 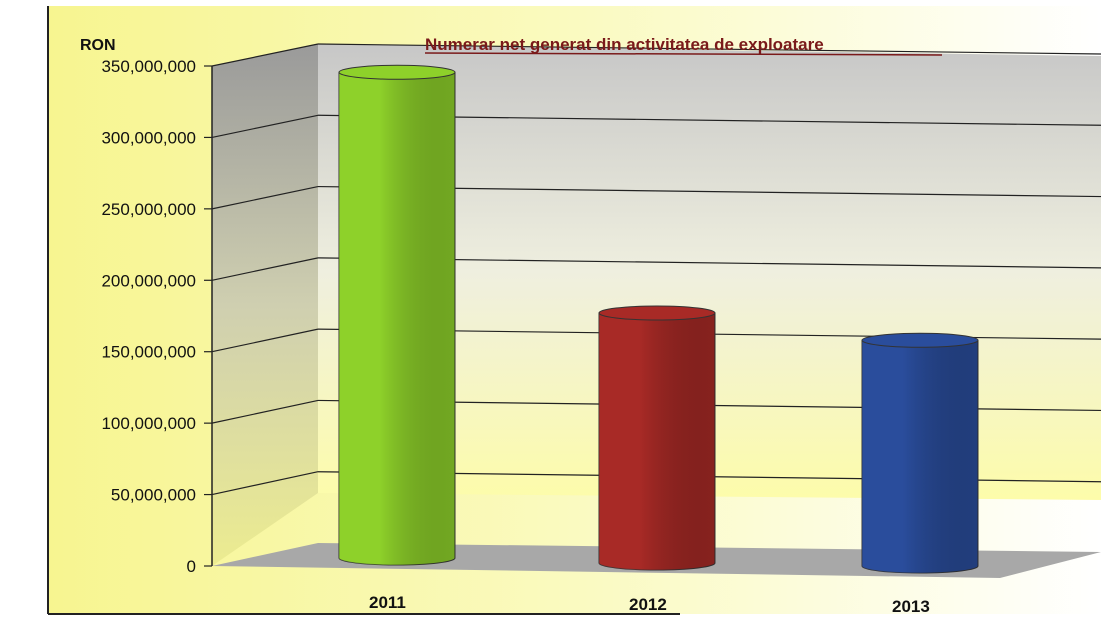 I want to click on chart-title-underline, so click(x=683, y=54).